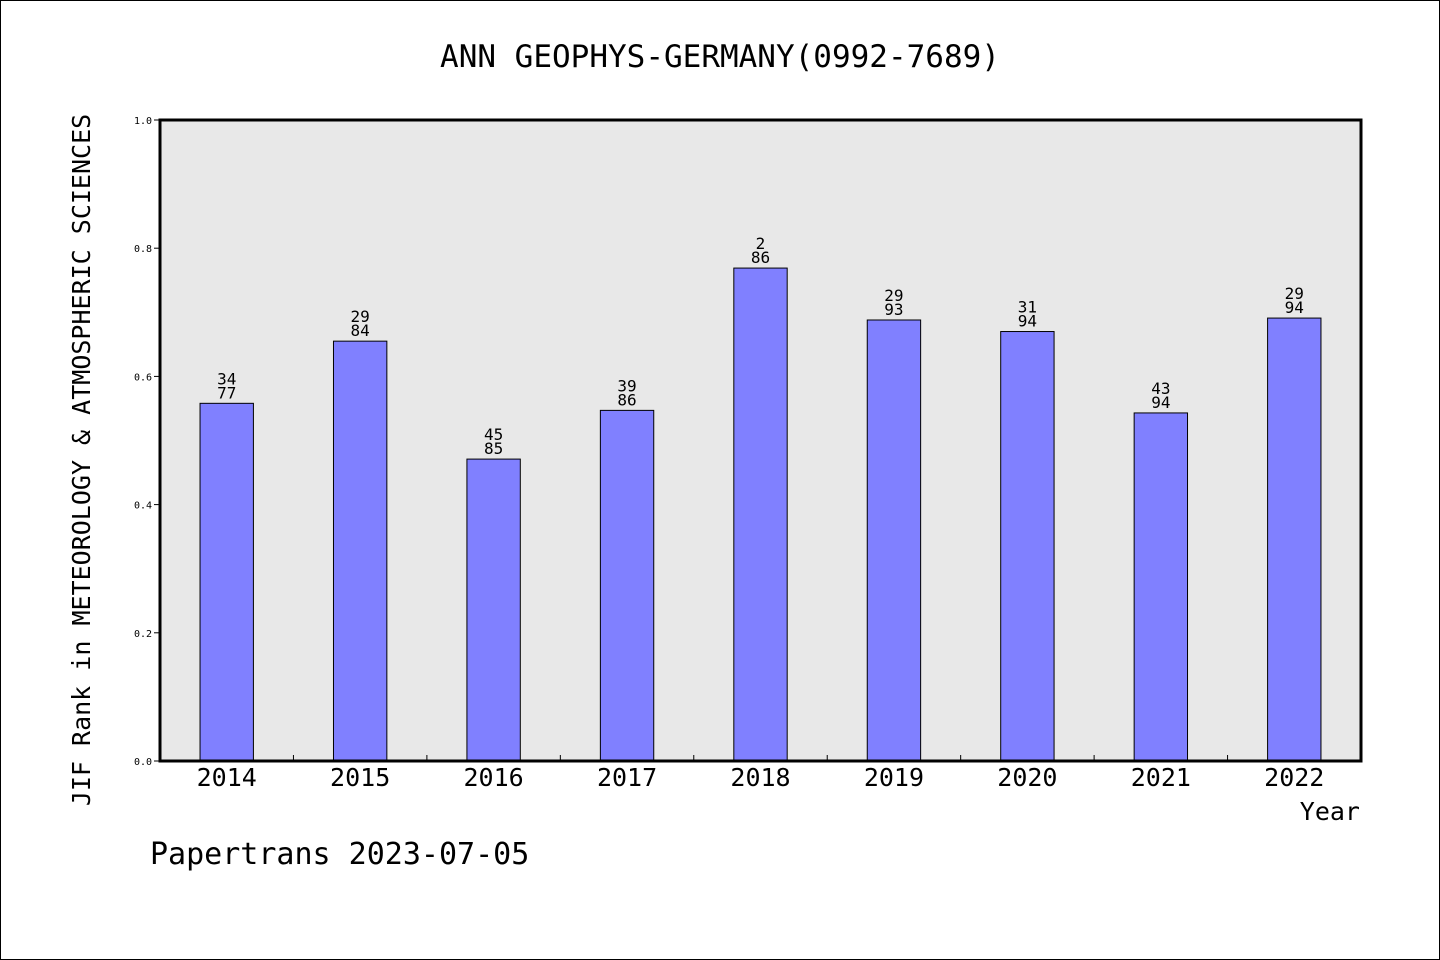 Image resolution: width=1440 pixels, height=960 pixels. I want to click on bar-label-total: 77, so click(226, 392).